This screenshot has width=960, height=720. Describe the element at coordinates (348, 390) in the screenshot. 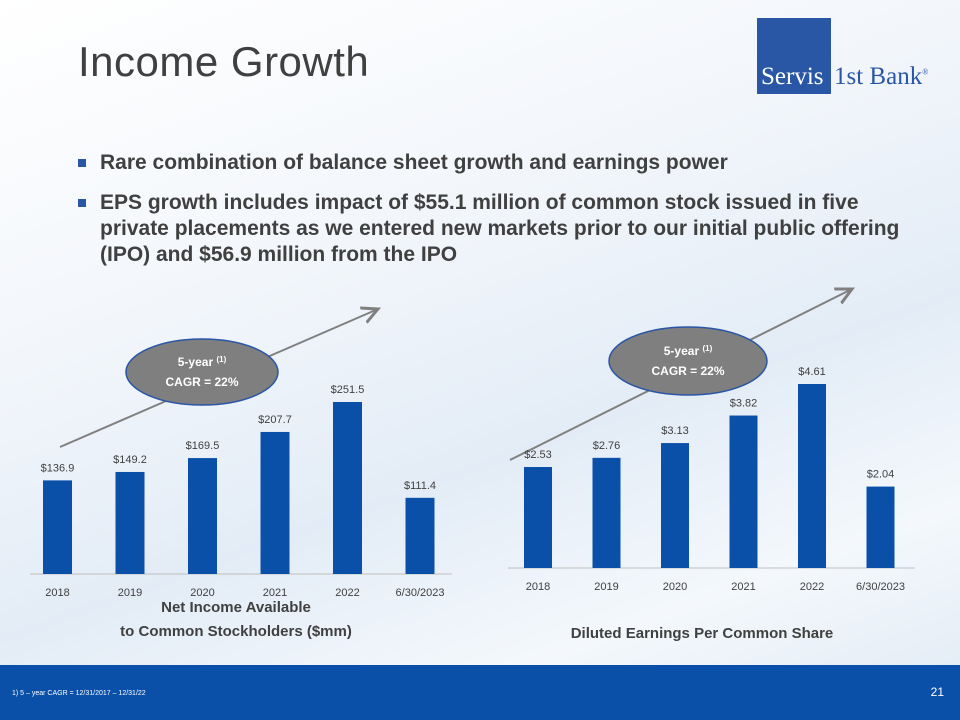

I see `net-income-data-label: $251.5` at that location.